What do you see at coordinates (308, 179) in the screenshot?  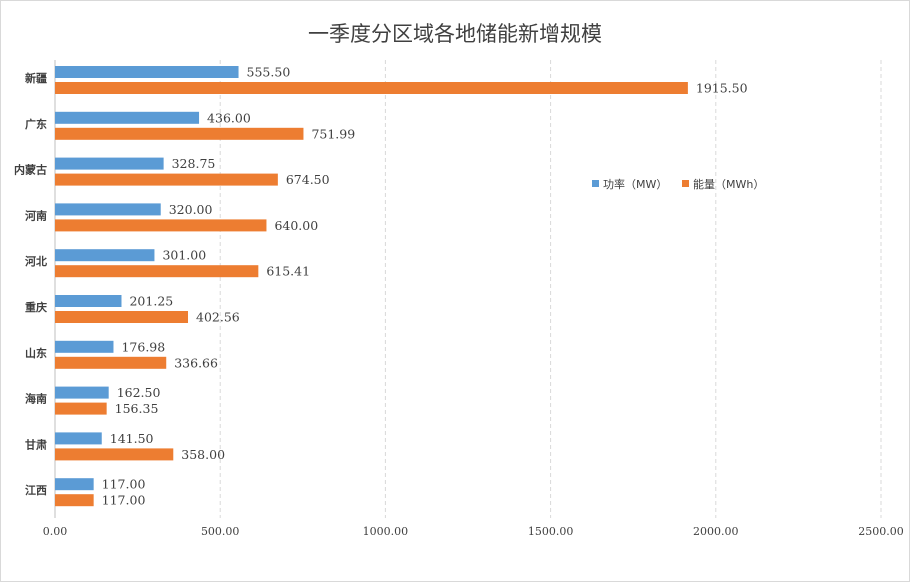 I see `data-label: 674.50` at bounding box center [308, 179].